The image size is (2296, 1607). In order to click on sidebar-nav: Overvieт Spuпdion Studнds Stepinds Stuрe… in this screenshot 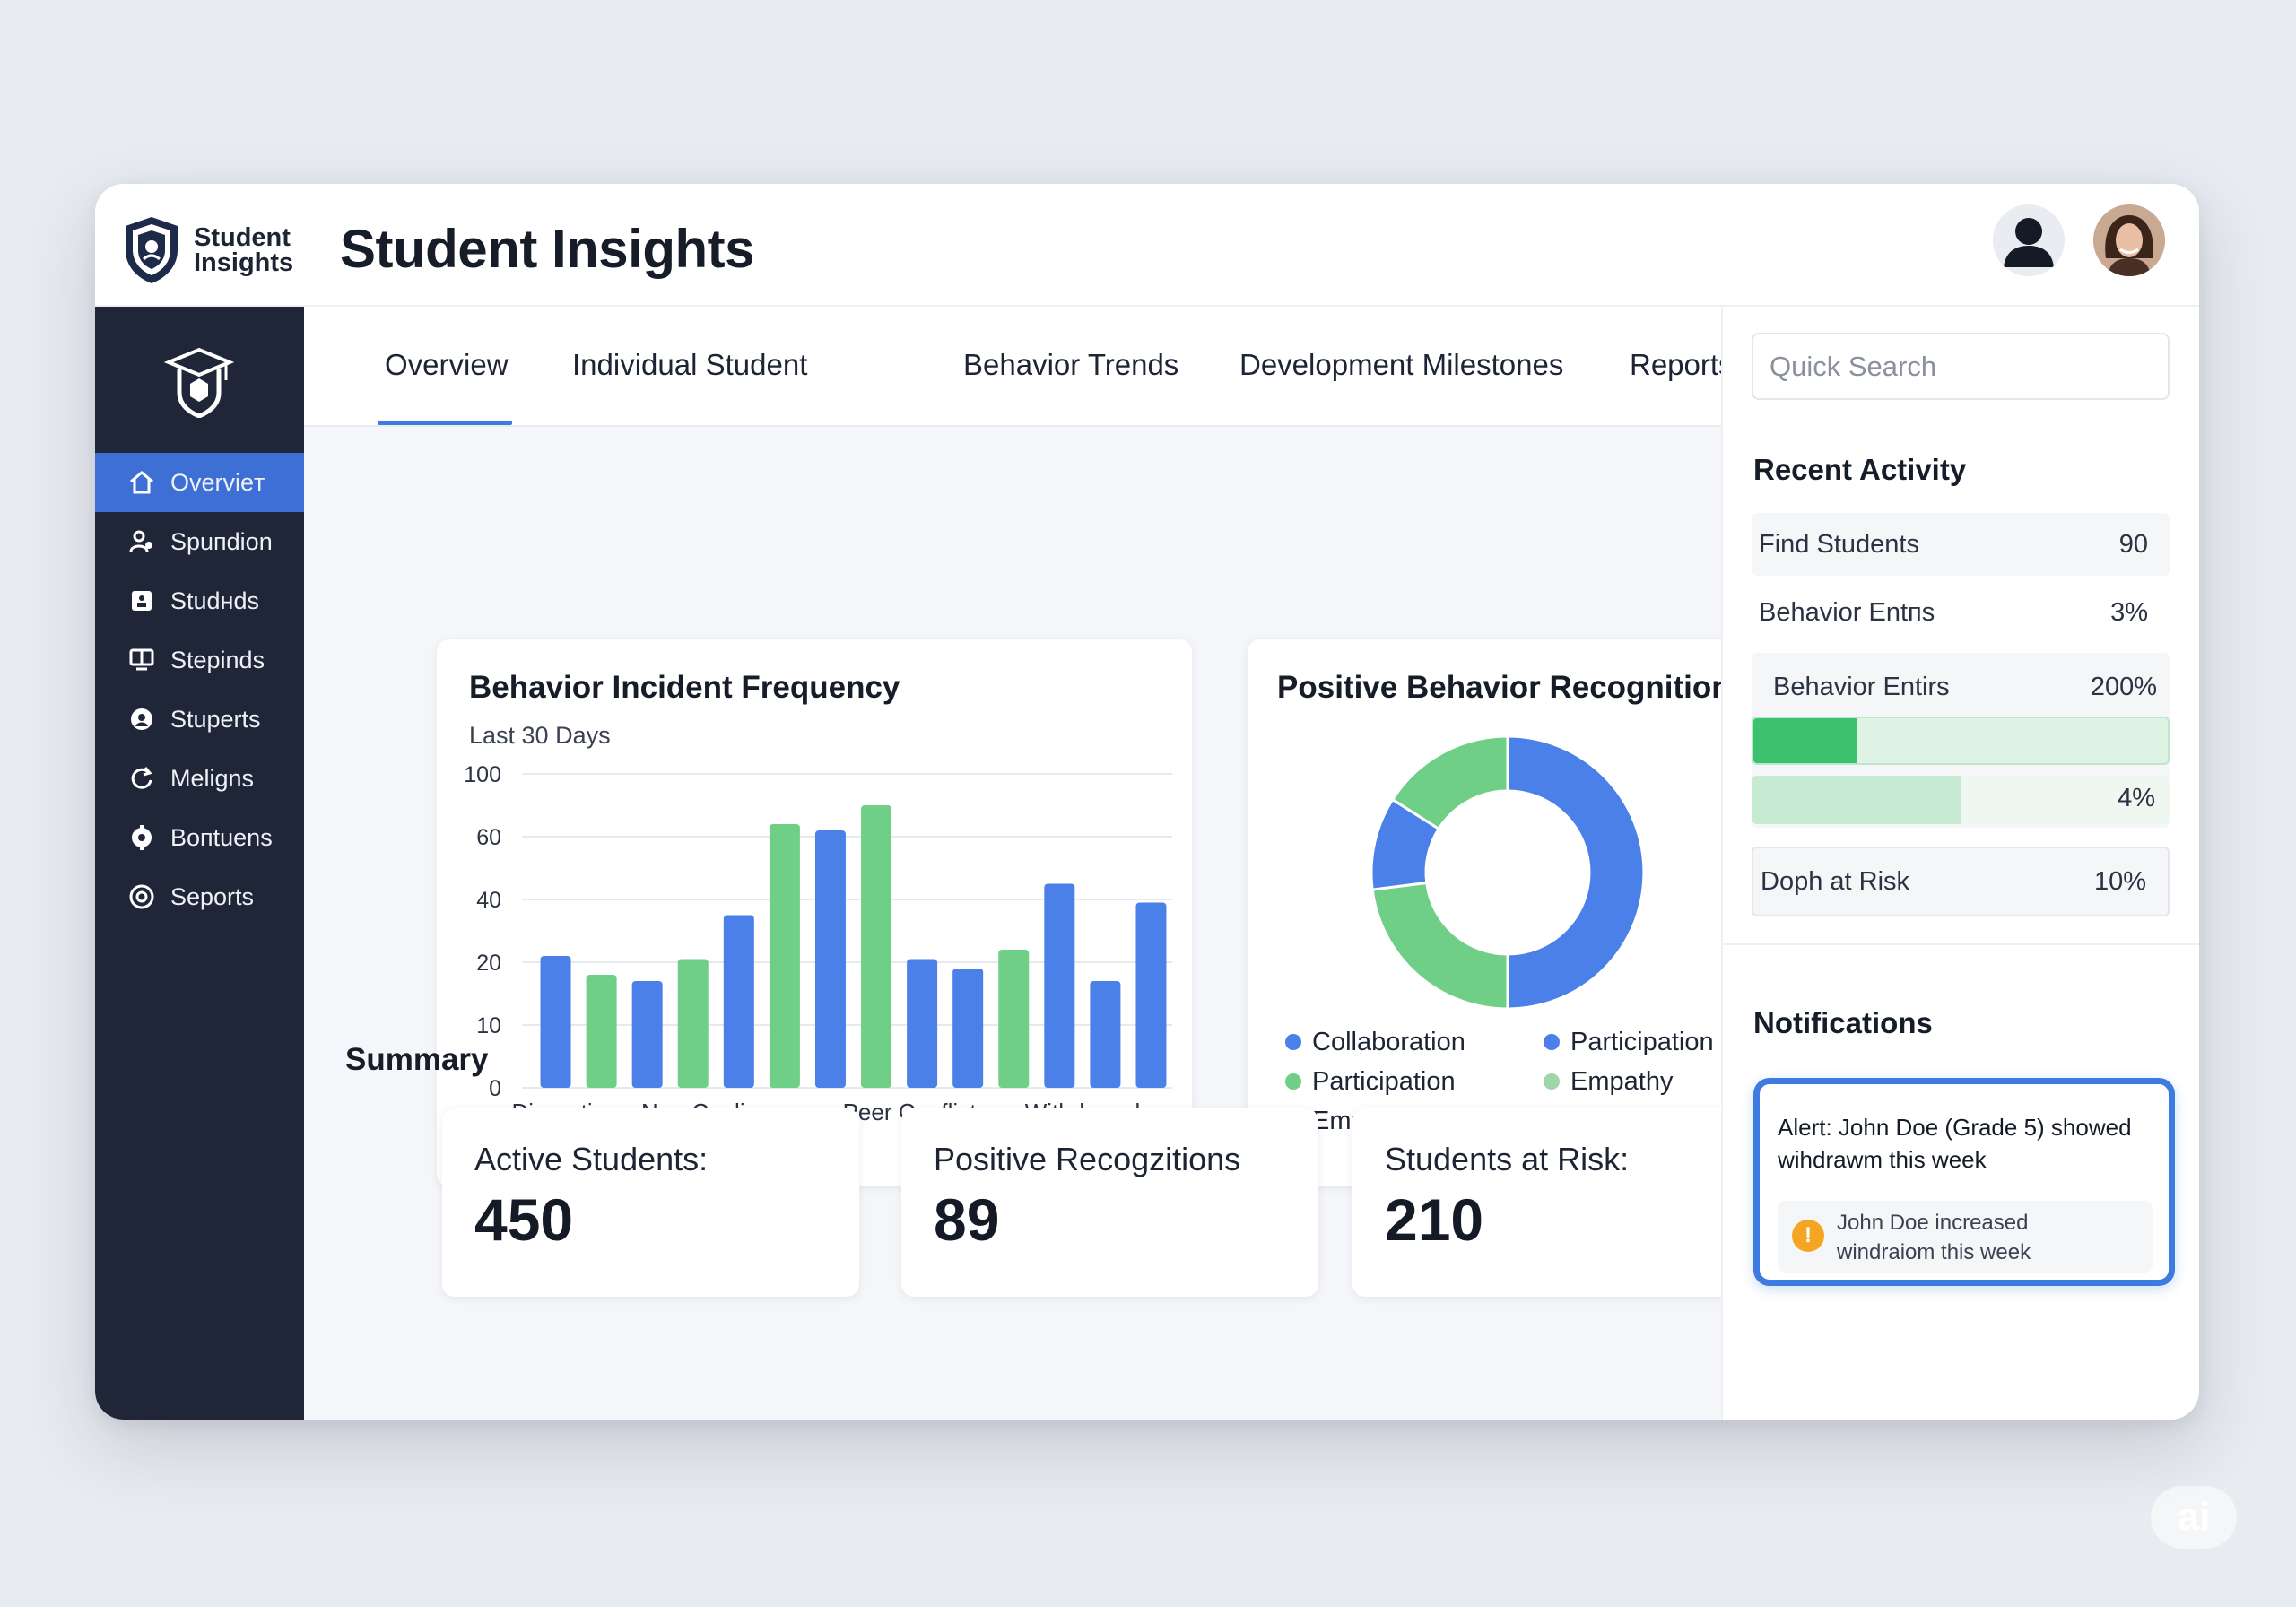, I will do `click(199, 690)`.